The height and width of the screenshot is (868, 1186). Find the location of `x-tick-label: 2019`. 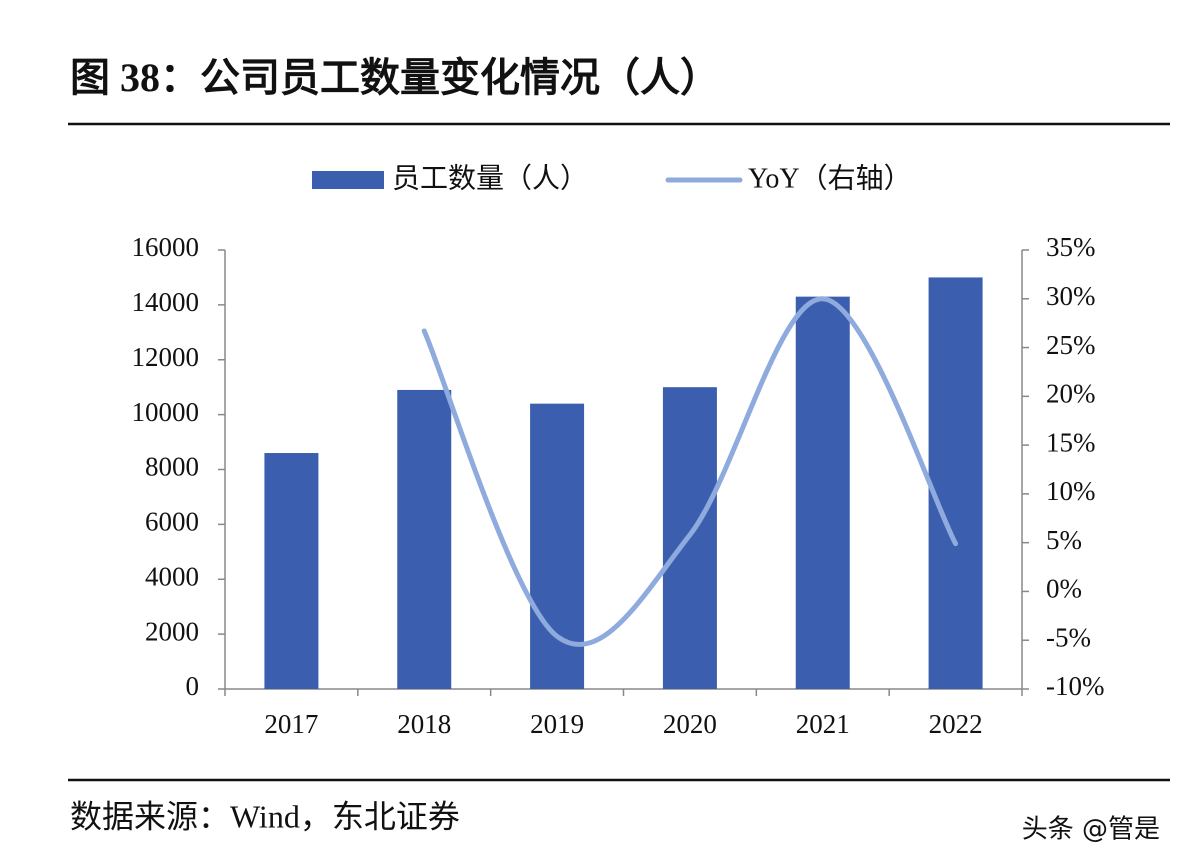

x-tick-label: 2019 is located at coordinates (557, 724).